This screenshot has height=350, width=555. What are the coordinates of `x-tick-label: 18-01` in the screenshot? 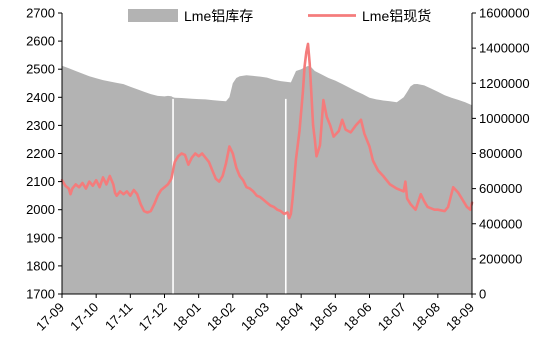 It's located at (187, 317).